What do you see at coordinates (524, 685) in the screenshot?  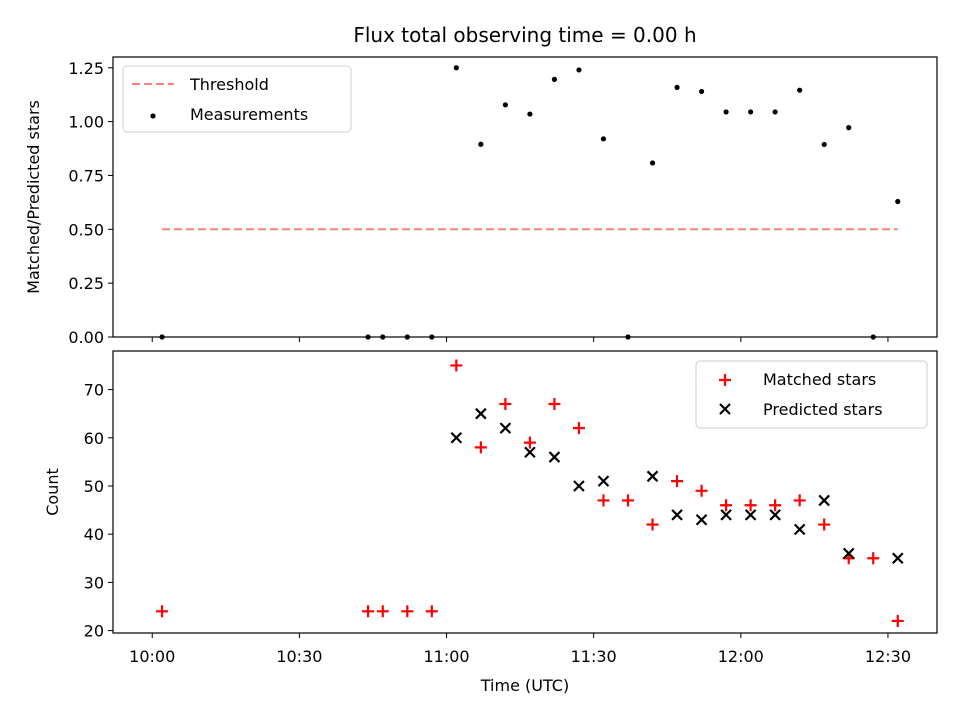 I see `x-axis-label: Time (UTC)` at bounding box center [524, 685].